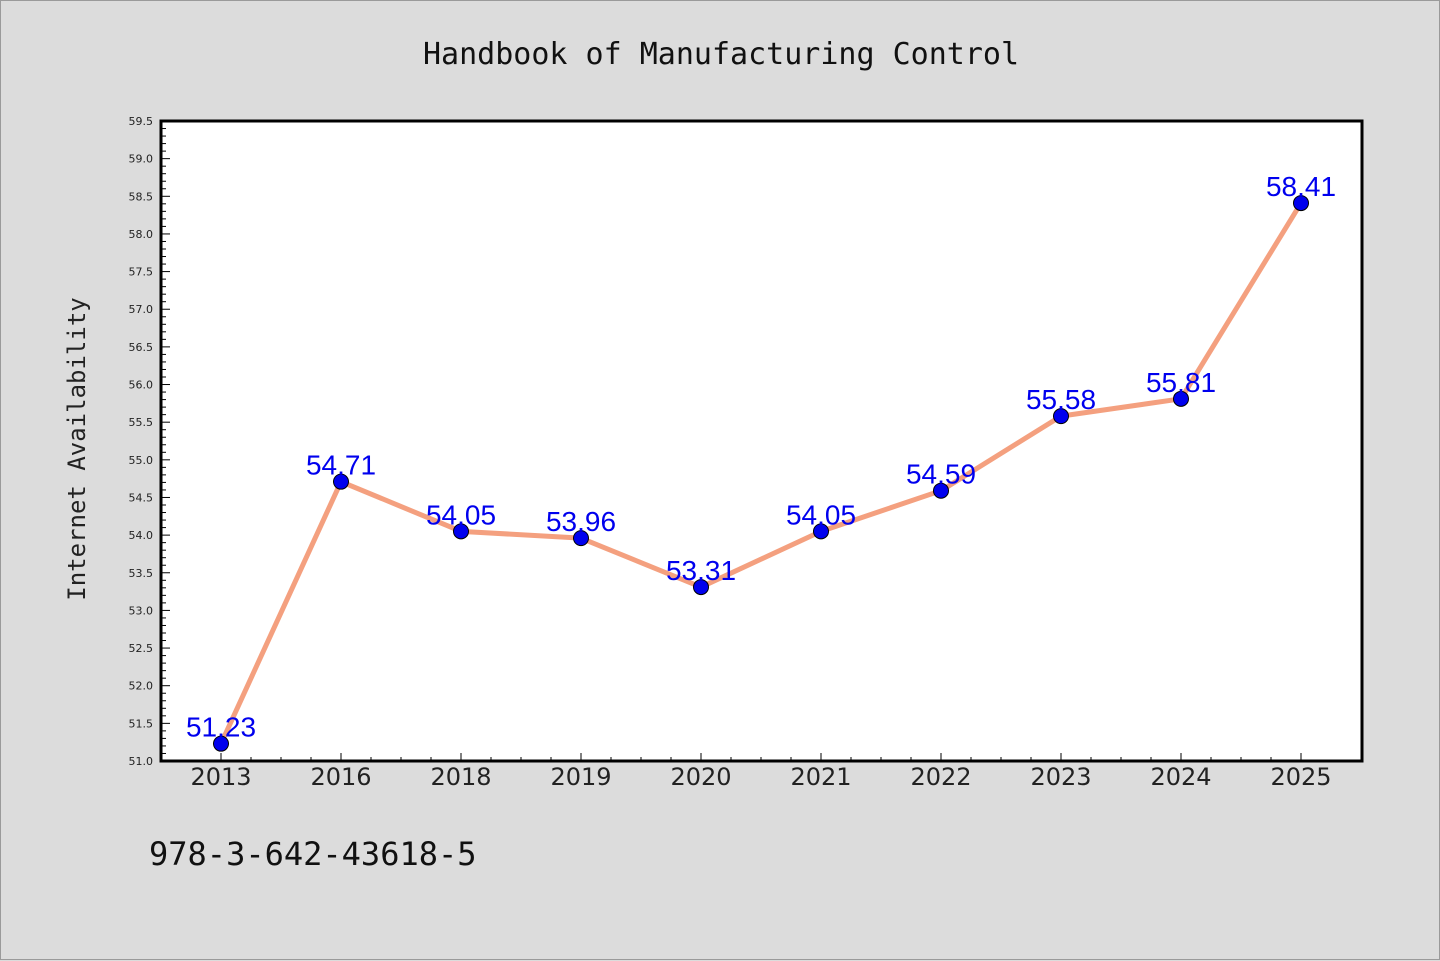  What do you see at coordinates (141, 761) in the screenshot?
I see `y-tick-label: 51.0` at bounding box center [141, 761].